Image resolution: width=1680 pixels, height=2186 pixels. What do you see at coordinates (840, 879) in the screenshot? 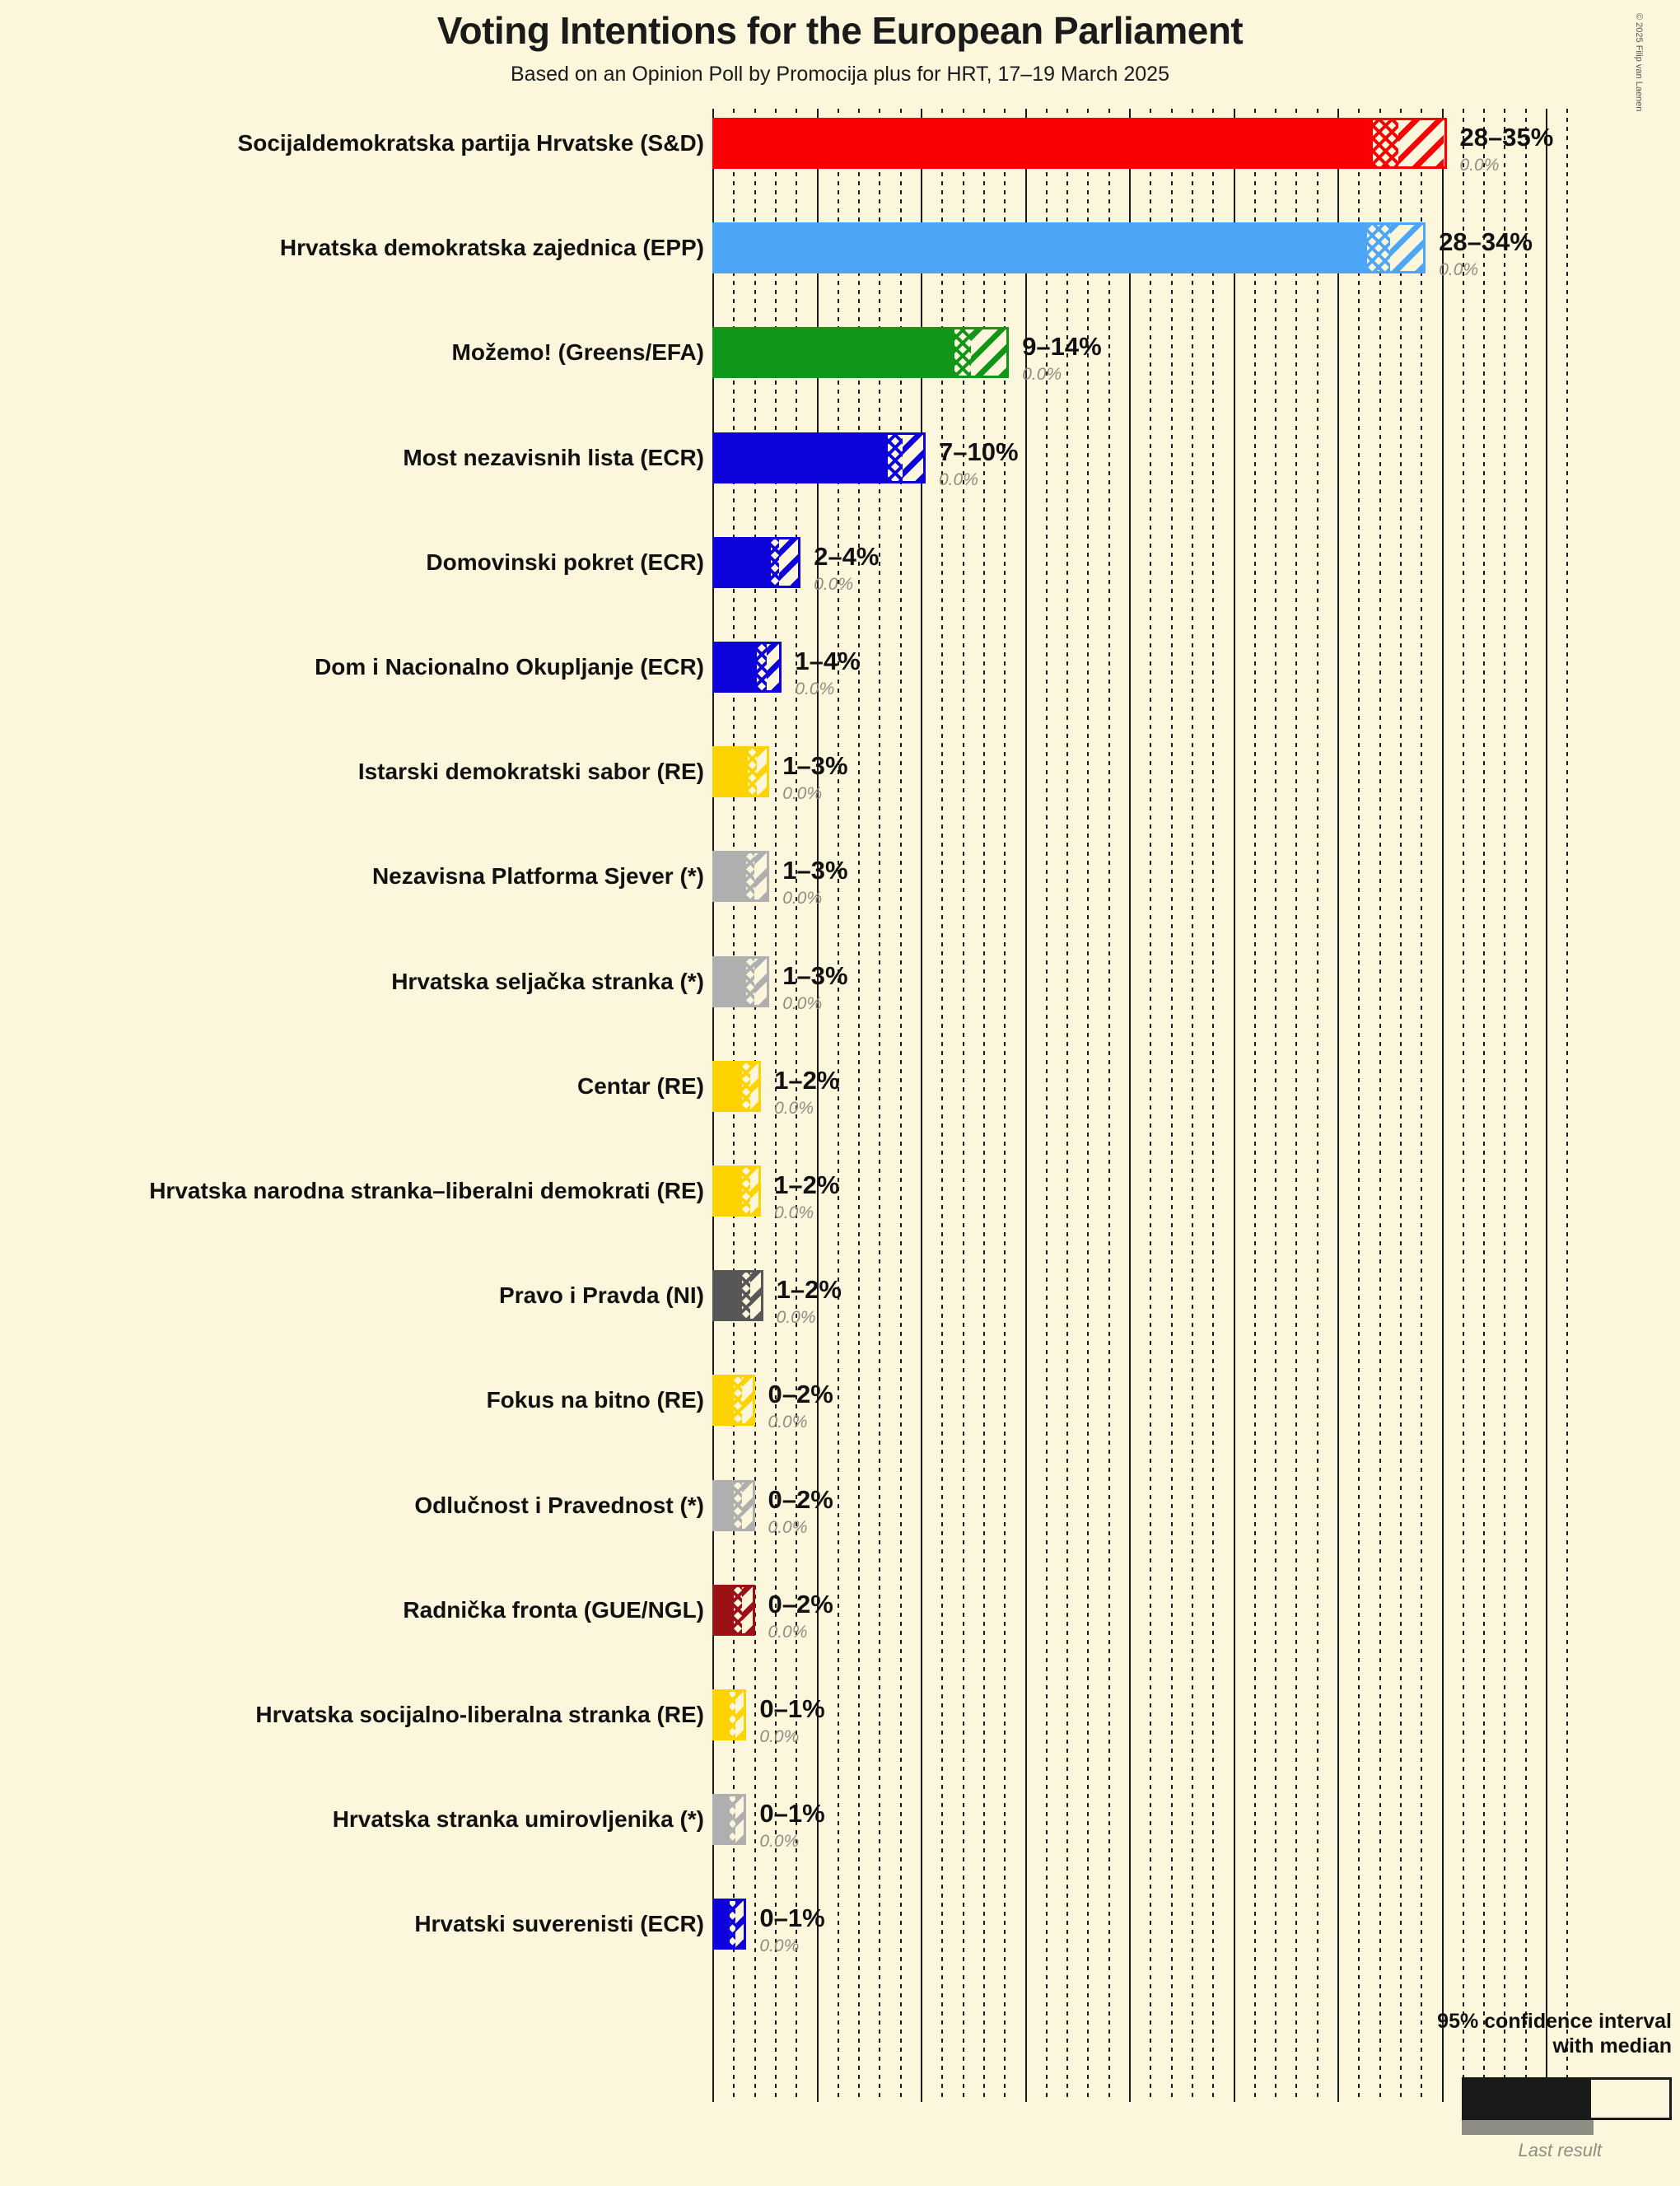
I see `bar-row: Nezavisna Platforma Sjever (*) 1–3% 0.0%` at bounding box center [840, 879].